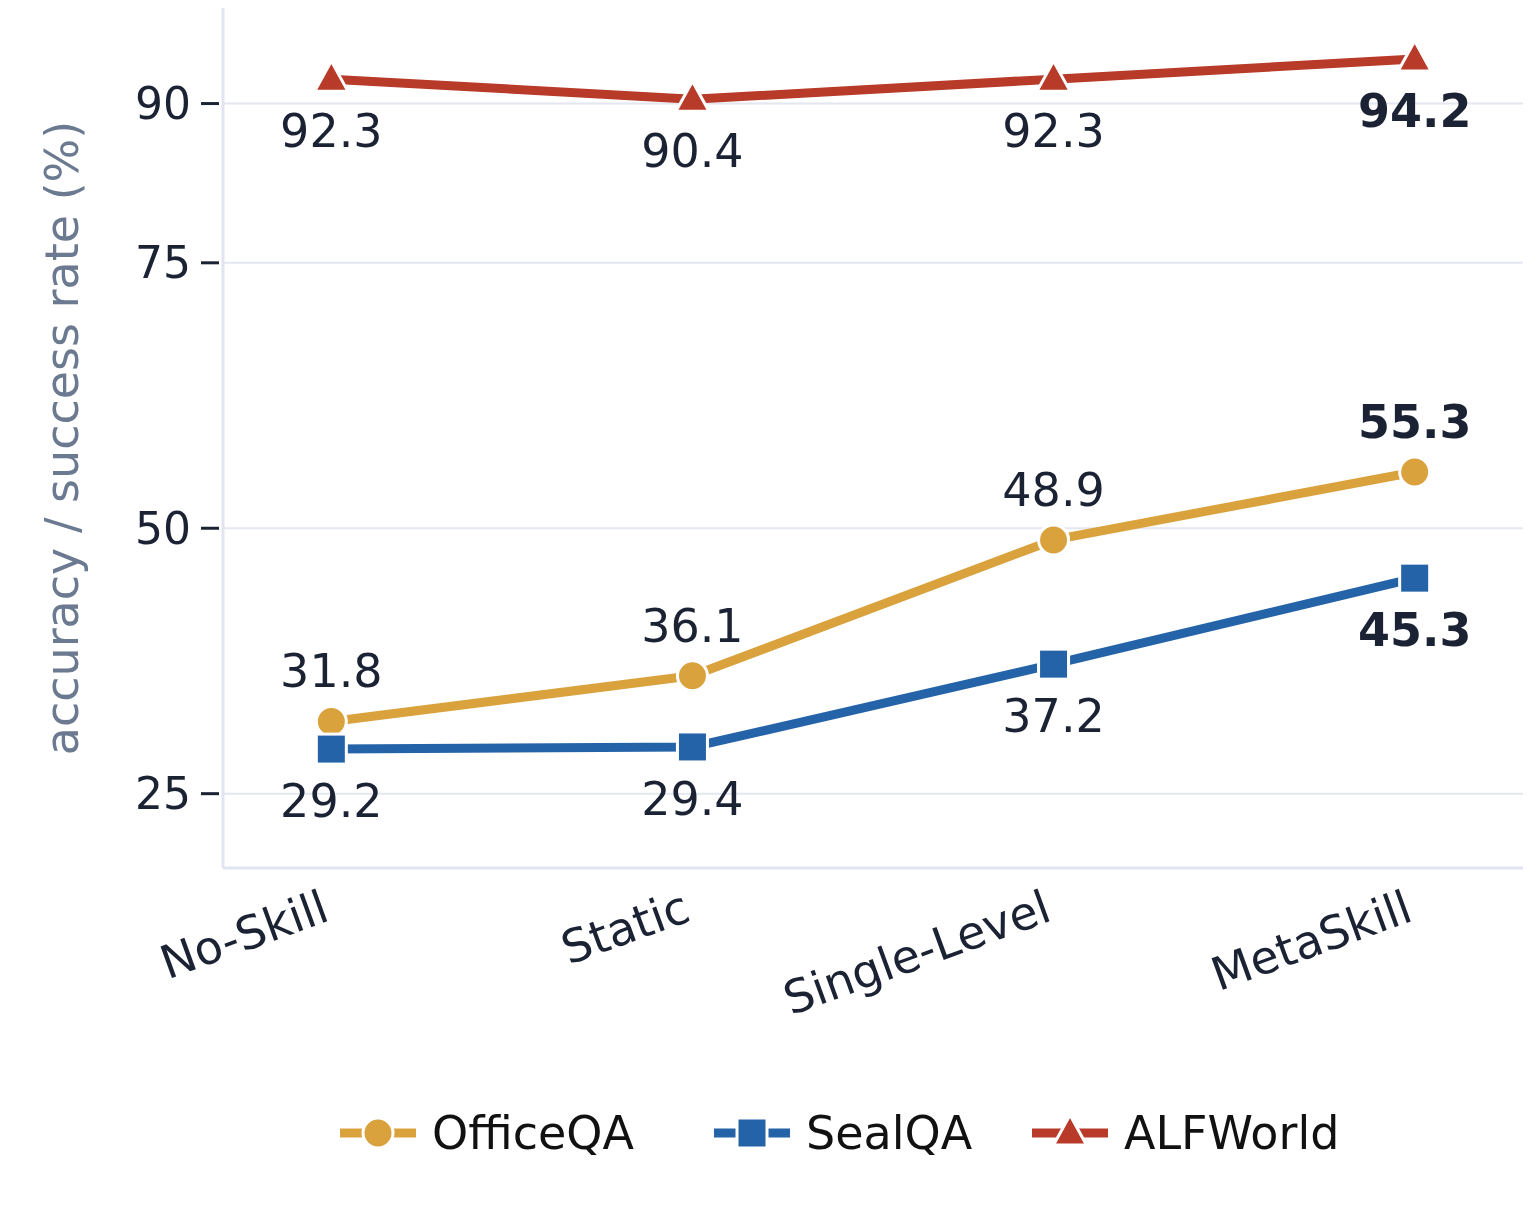 The height and width of the screenshot is (1218, 1540). Describe the element at coordinates (1414, 630) in the screenshot. I see `data-label: 45.3` at that location.